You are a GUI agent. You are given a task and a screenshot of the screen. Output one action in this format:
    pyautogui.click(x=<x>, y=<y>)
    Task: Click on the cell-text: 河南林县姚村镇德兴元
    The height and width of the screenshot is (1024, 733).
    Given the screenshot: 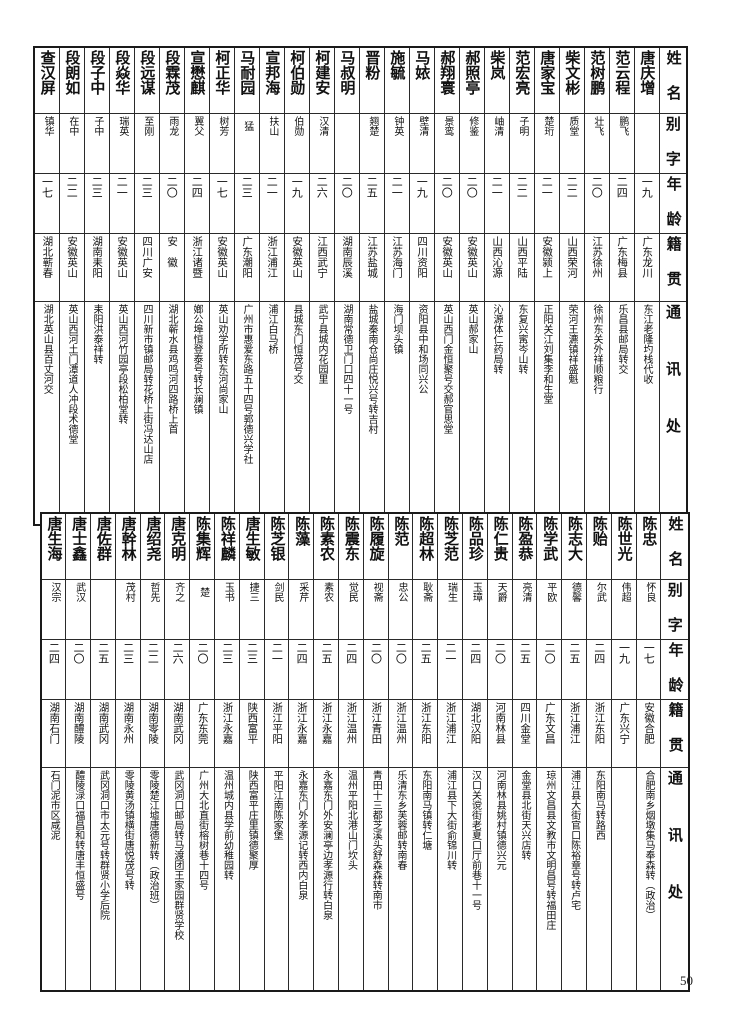 What is the action you would take?
    pyautogui.click(x=500, y=819)
    